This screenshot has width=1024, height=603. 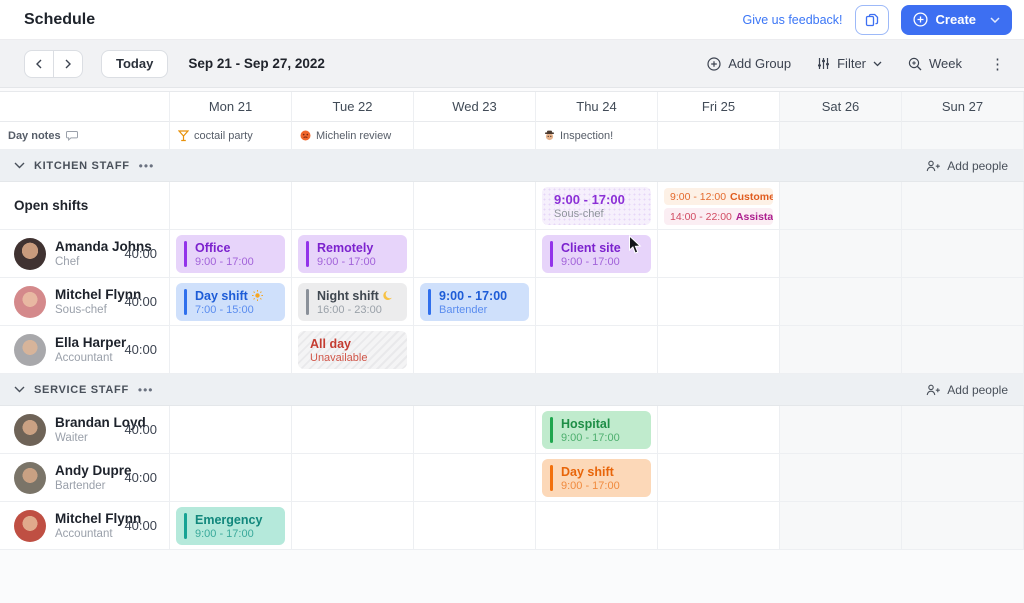 What do you see at coordinates (998, 64) in the screenshot?
I see `more-options-icon: ⋮` at bounding box center [998, 64].